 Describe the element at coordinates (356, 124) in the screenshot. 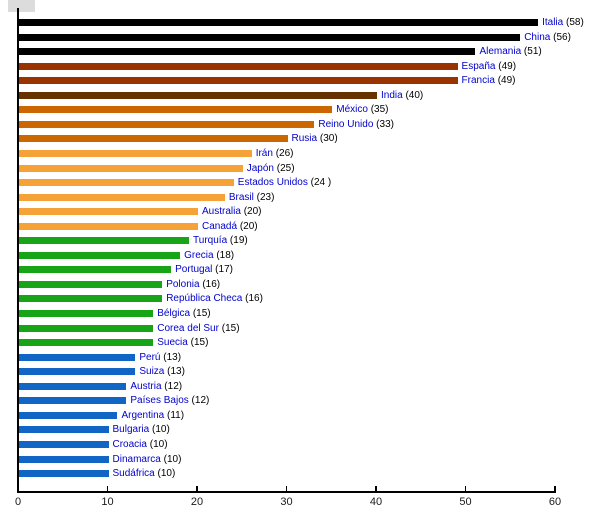

I see `bar-label: Reino Unido (33)` at that location.